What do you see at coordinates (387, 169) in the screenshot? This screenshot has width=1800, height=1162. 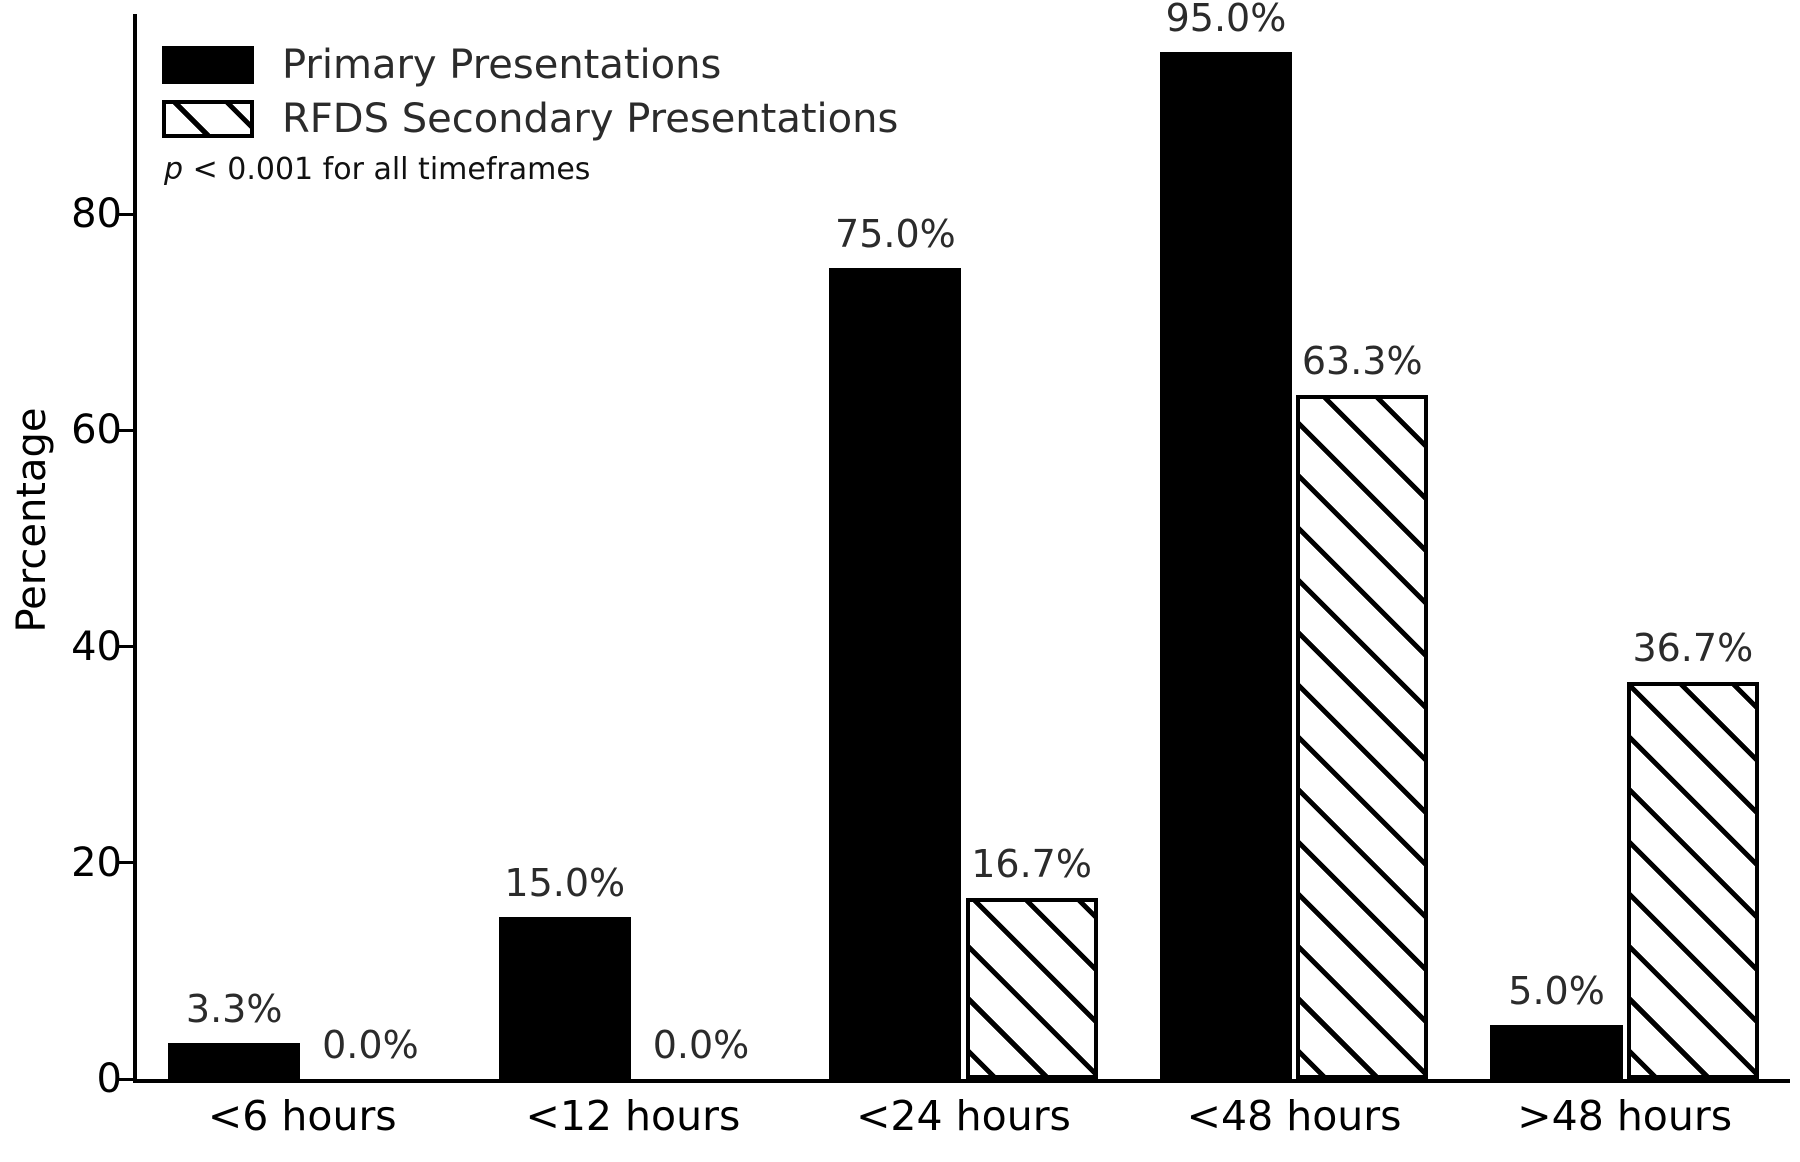 I see `p-value-text: < 0.001 for all timeframes` at bounding box center [387, 169].